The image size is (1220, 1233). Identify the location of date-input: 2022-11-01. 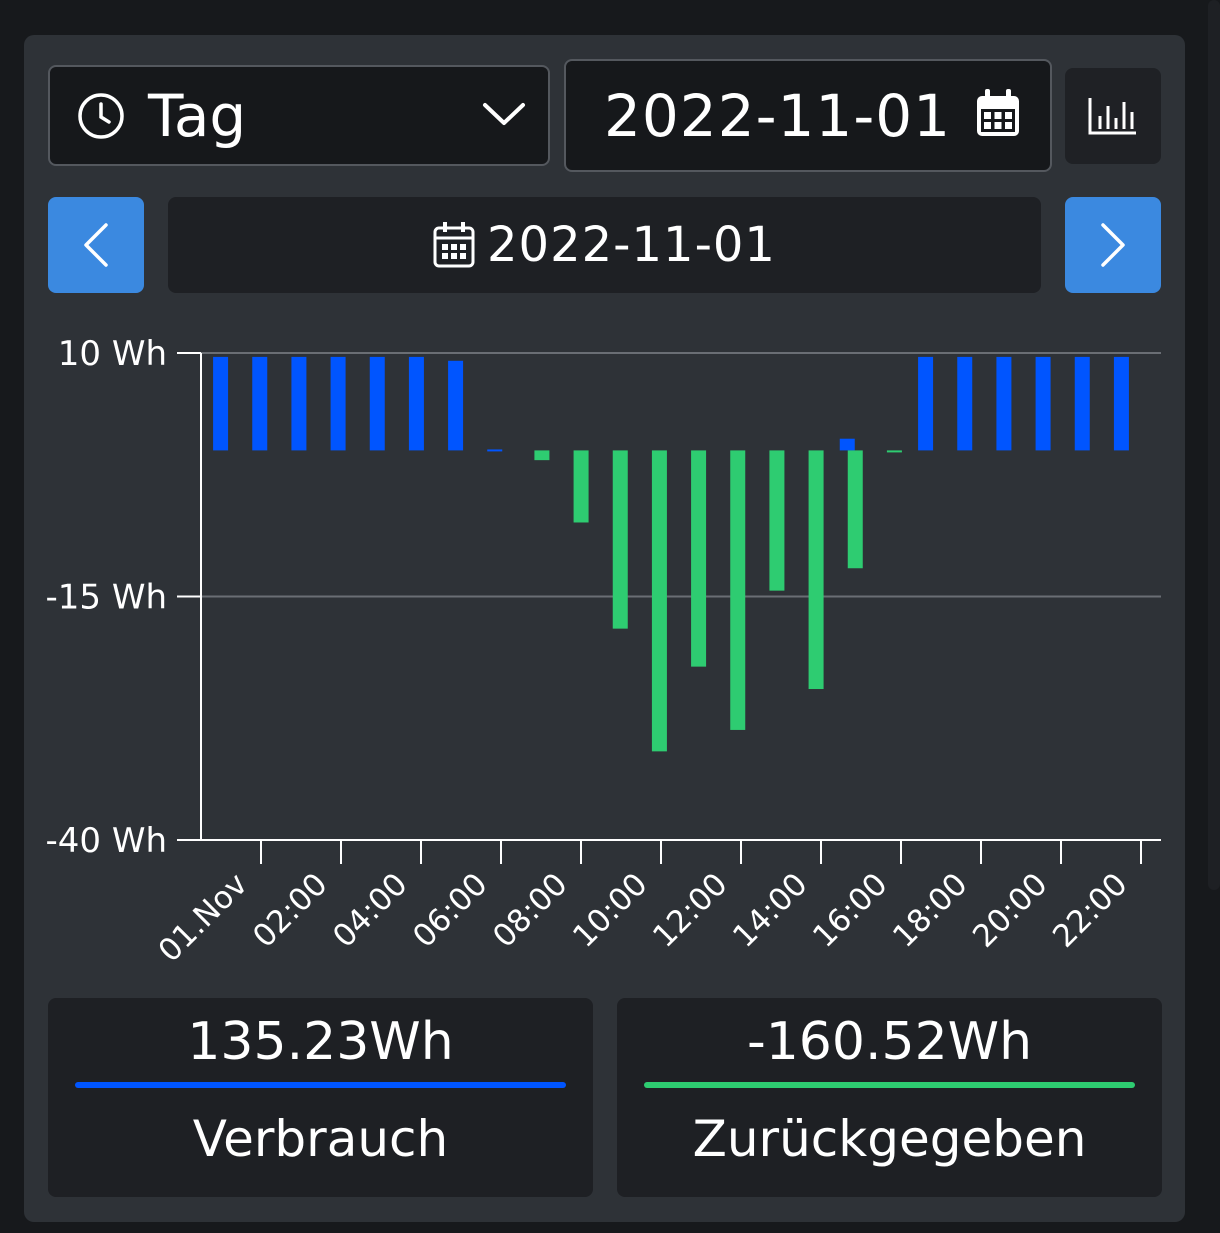
(808, 115).